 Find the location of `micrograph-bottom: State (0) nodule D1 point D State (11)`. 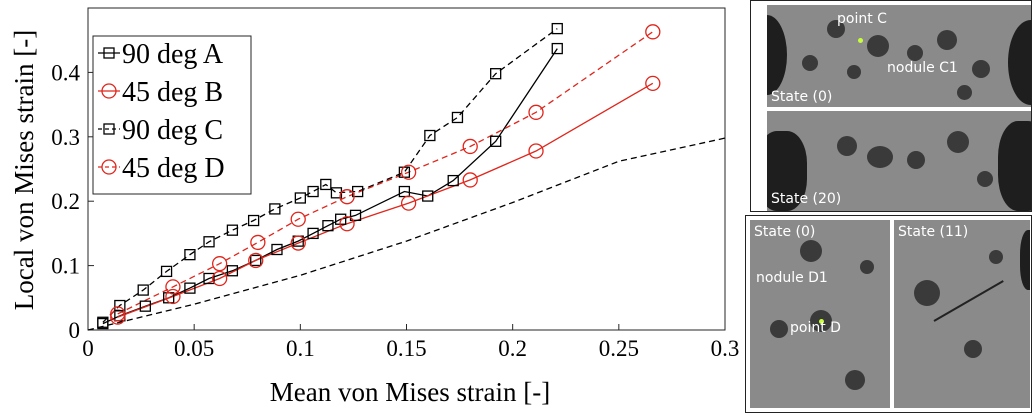

micrograph-bottom: State (0) nodule D1 point D State (11) is located at coordinates (888, 314).